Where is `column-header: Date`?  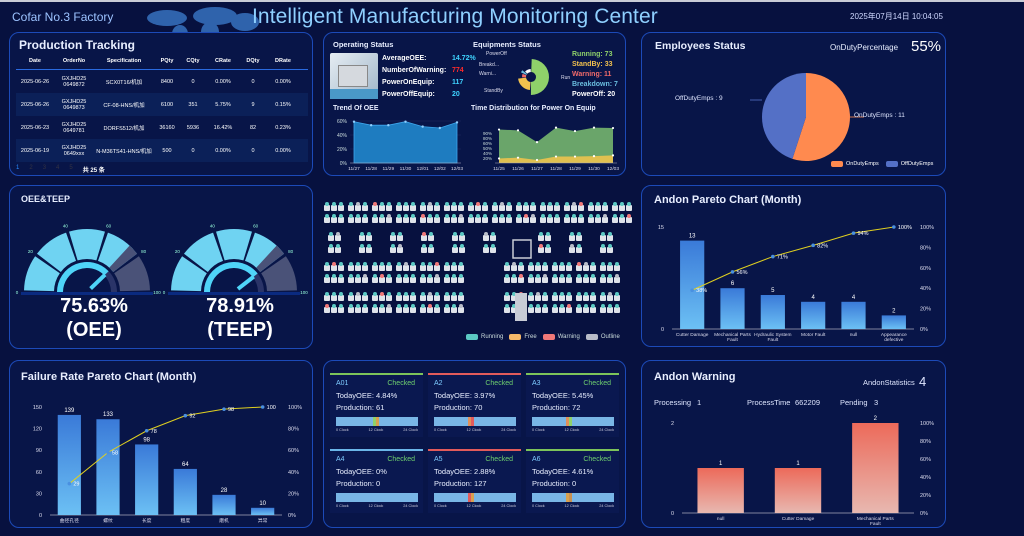
column-header: Date is located at coordinates (35, 61).